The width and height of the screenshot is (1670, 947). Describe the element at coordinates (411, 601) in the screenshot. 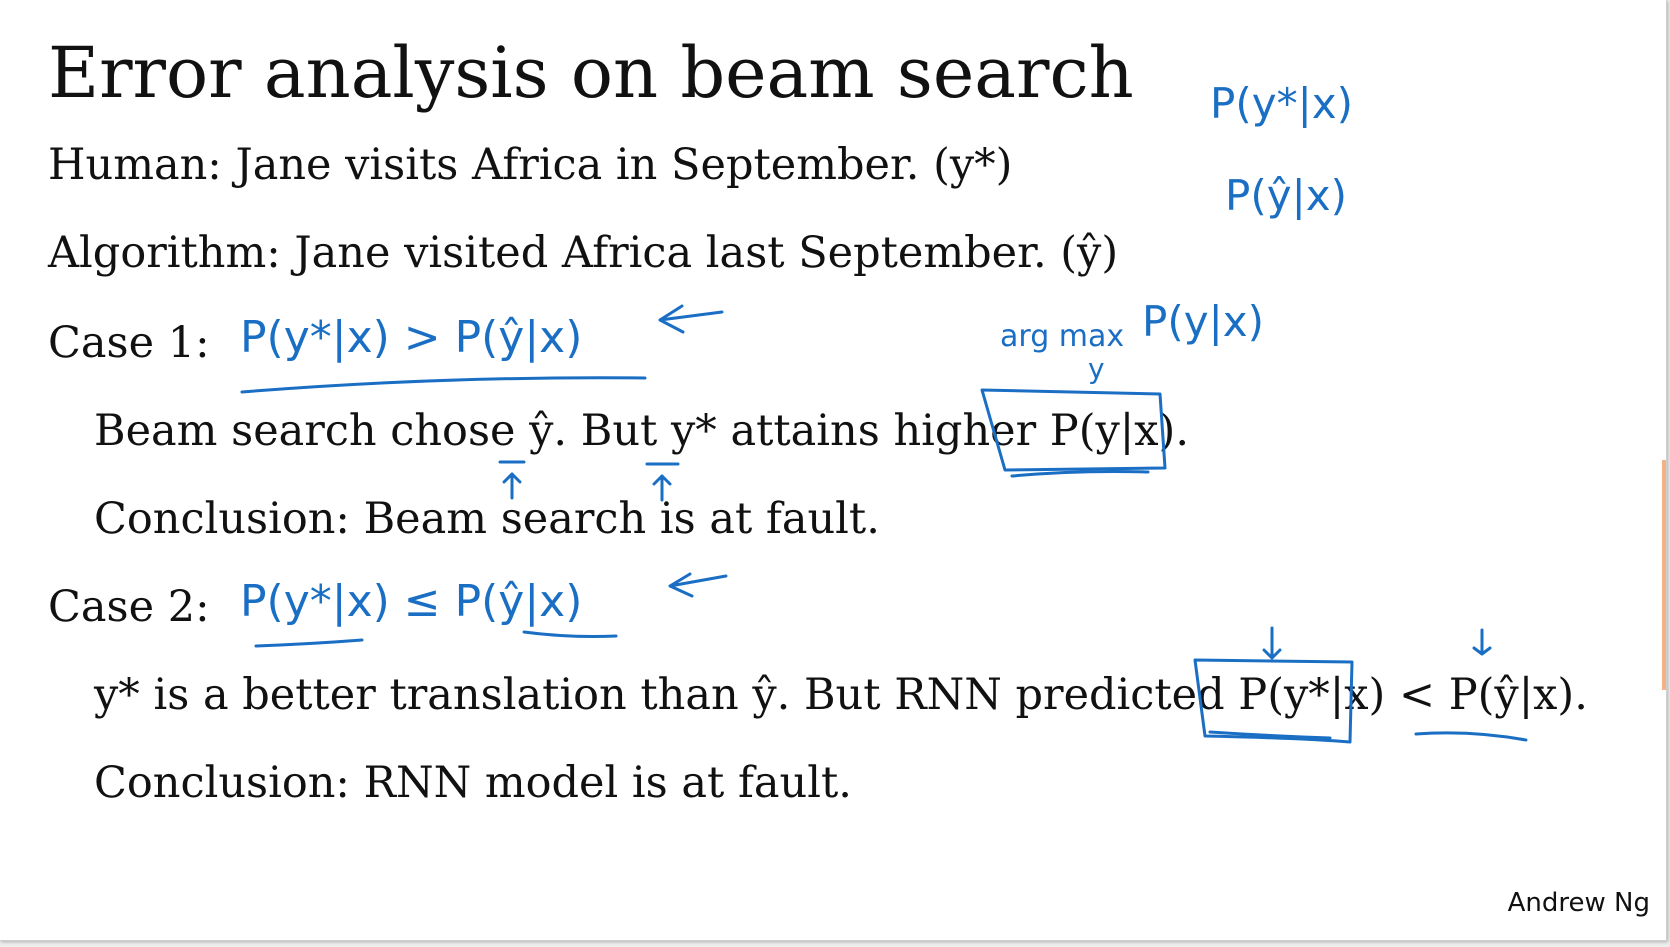

I see `ink-case2-inequality: P(y*|x) ≤ P(ŷ|x)` at that location.